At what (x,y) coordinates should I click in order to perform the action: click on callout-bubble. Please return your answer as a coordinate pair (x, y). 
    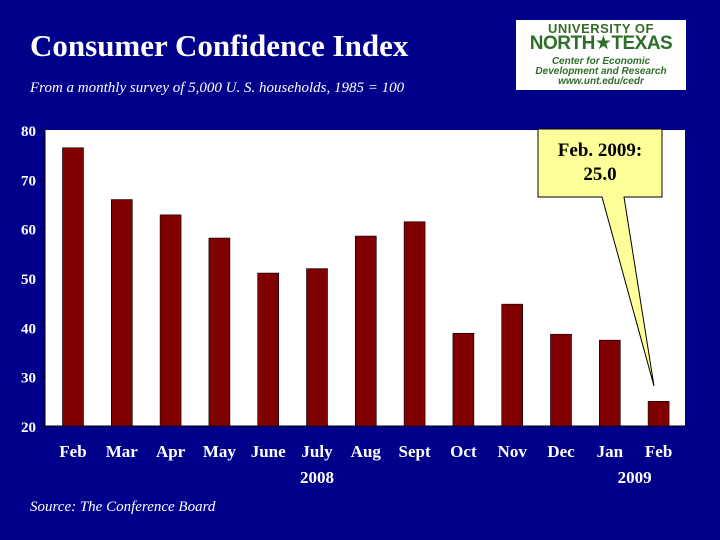
    Looking at the image, I should click on (600, 257).